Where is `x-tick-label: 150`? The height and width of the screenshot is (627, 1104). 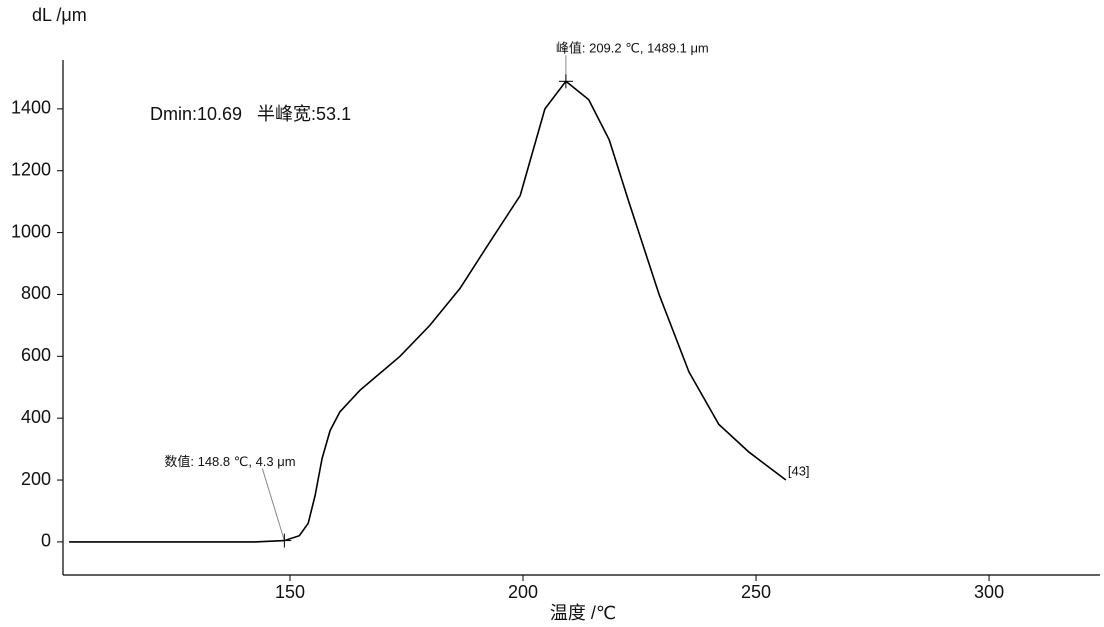 x-tick-label: 150 is located at coordinates (290, 592).